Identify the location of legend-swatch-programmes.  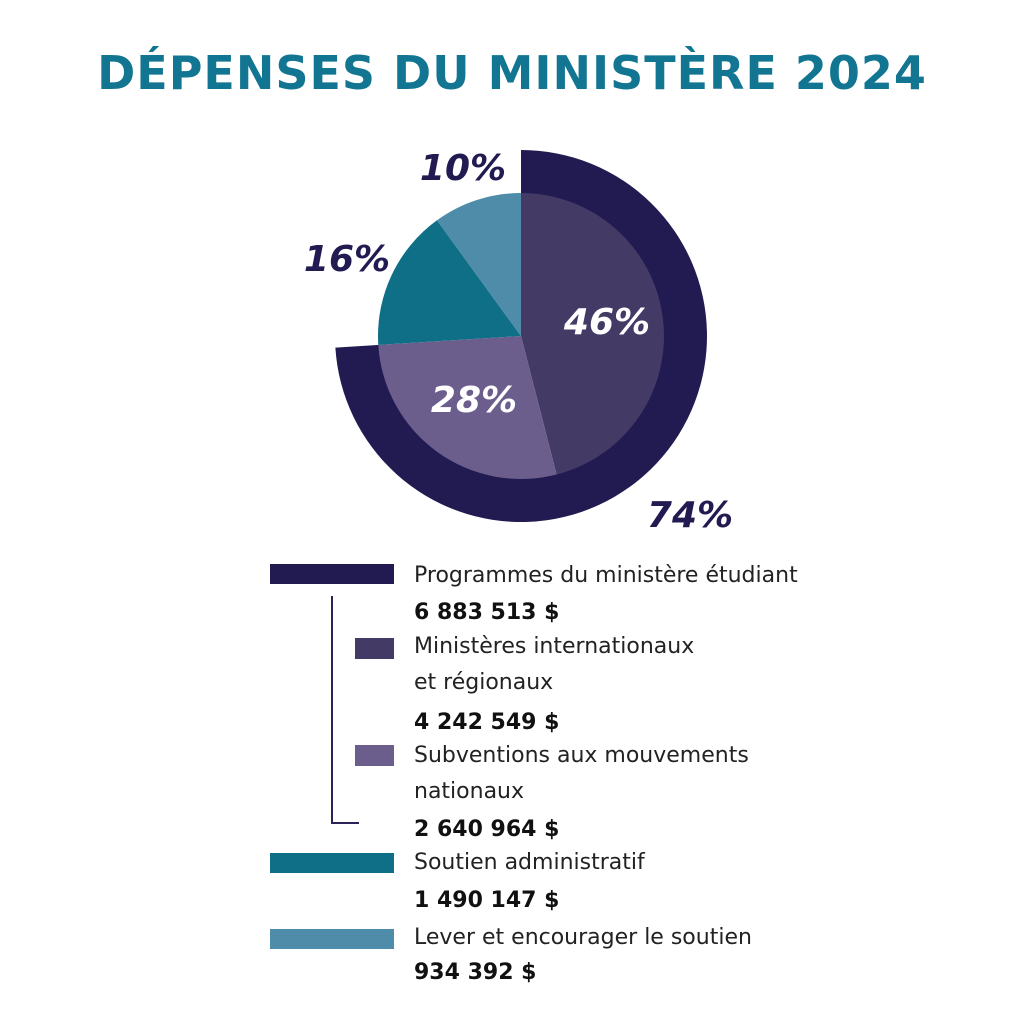
(332, 574).